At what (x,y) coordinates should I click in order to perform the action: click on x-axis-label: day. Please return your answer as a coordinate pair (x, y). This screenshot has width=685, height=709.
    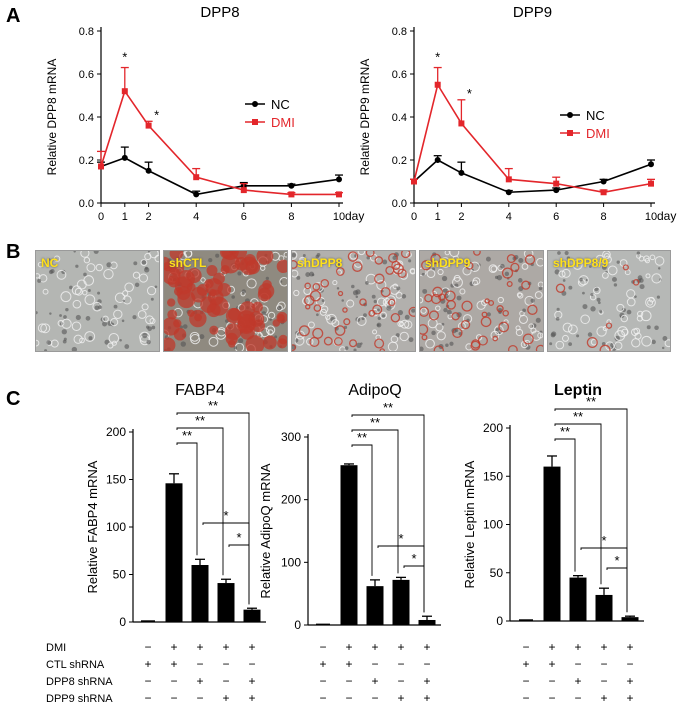
    Looking at the image, I should click on (354, 216).